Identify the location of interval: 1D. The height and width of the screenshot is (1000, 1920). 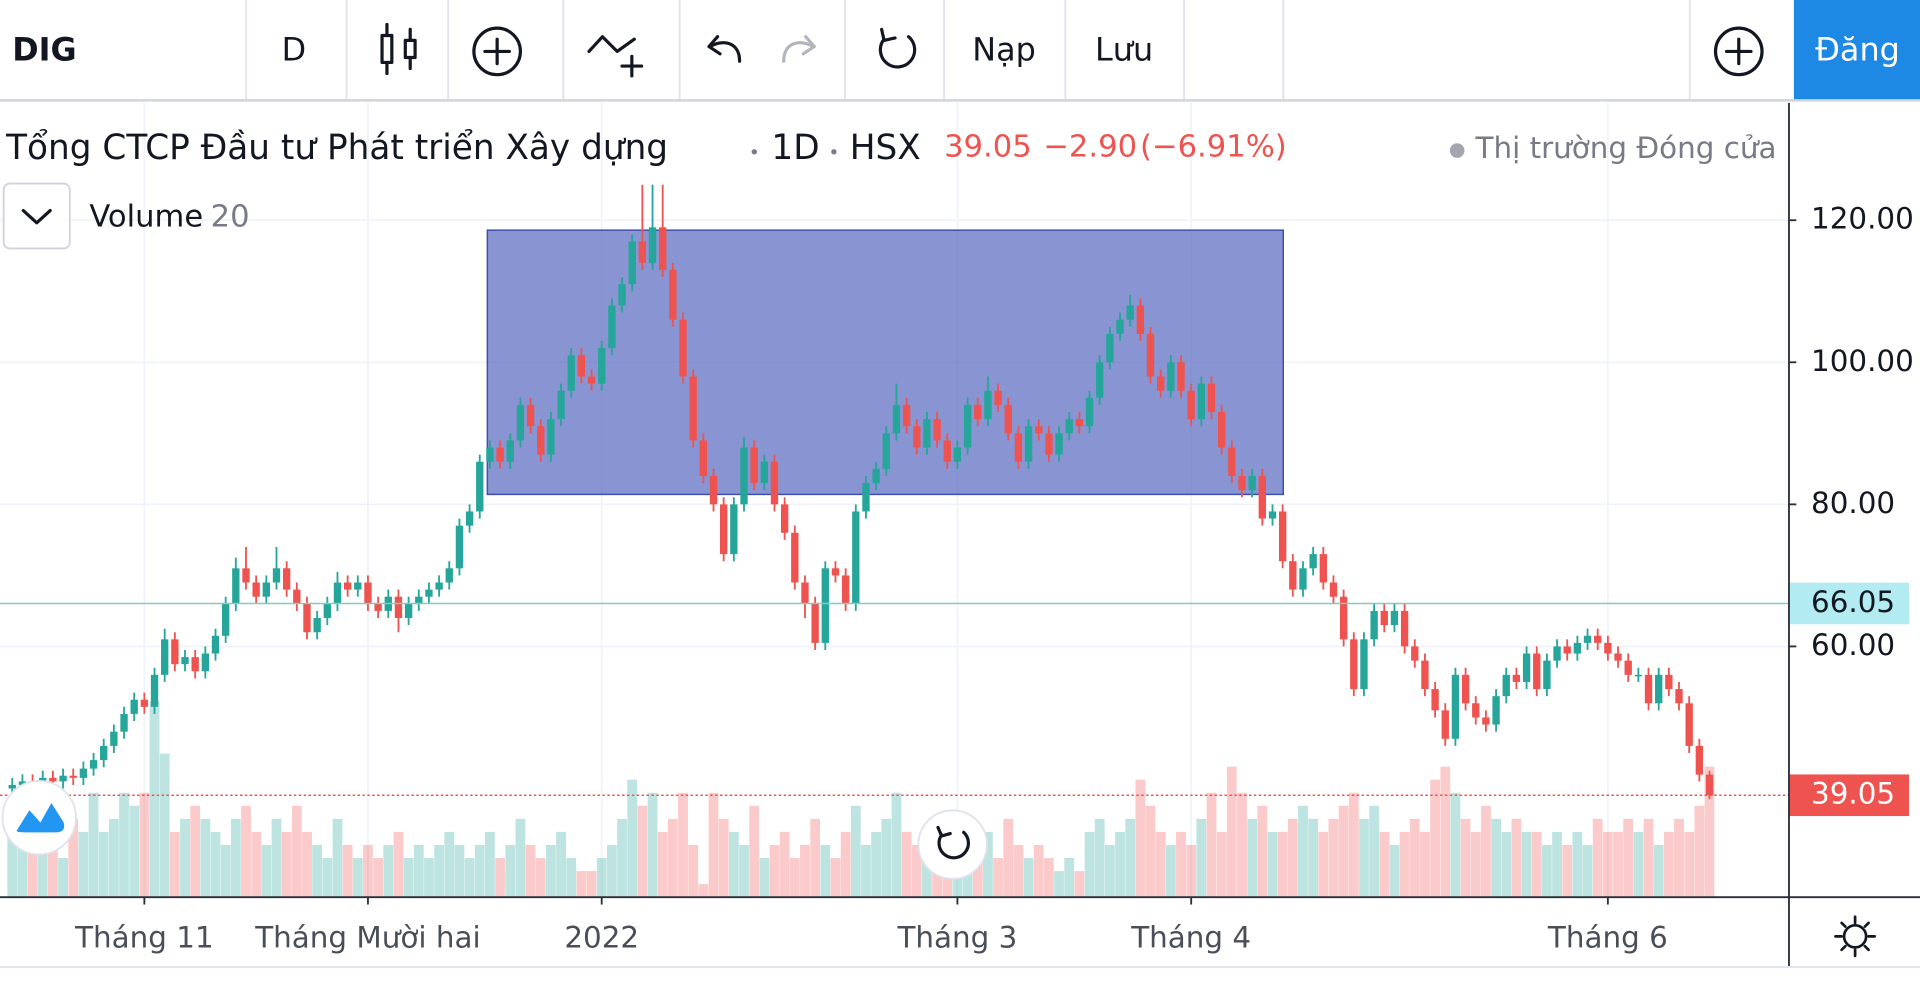
(795, 148).